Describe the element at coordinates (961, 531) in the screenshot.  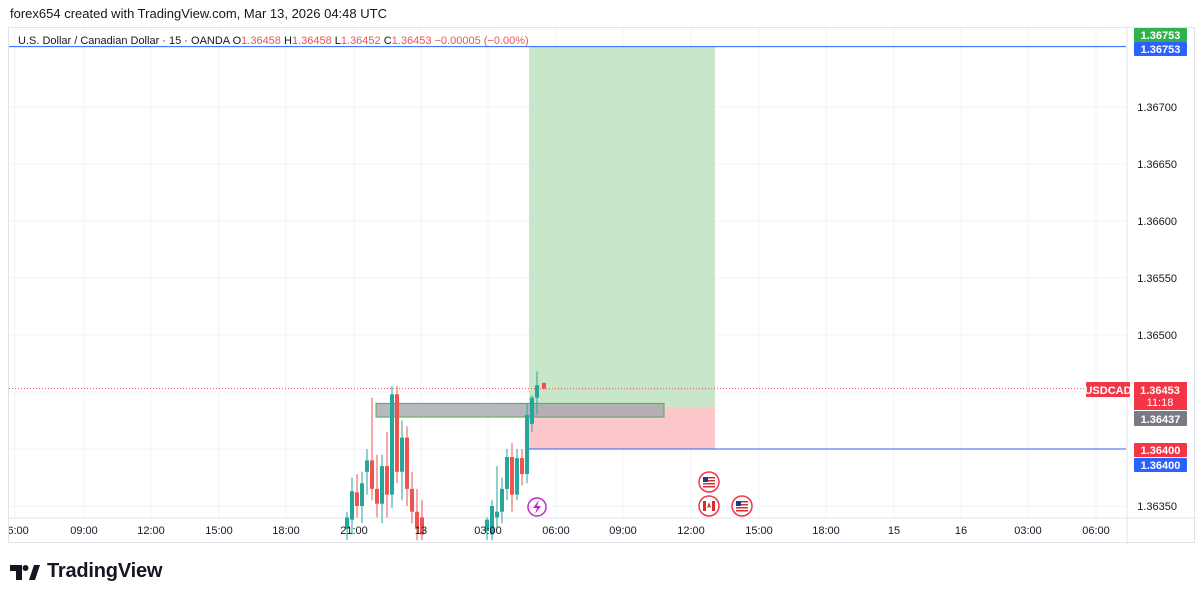
I see `time-axis-tick-label: 16` at that location.